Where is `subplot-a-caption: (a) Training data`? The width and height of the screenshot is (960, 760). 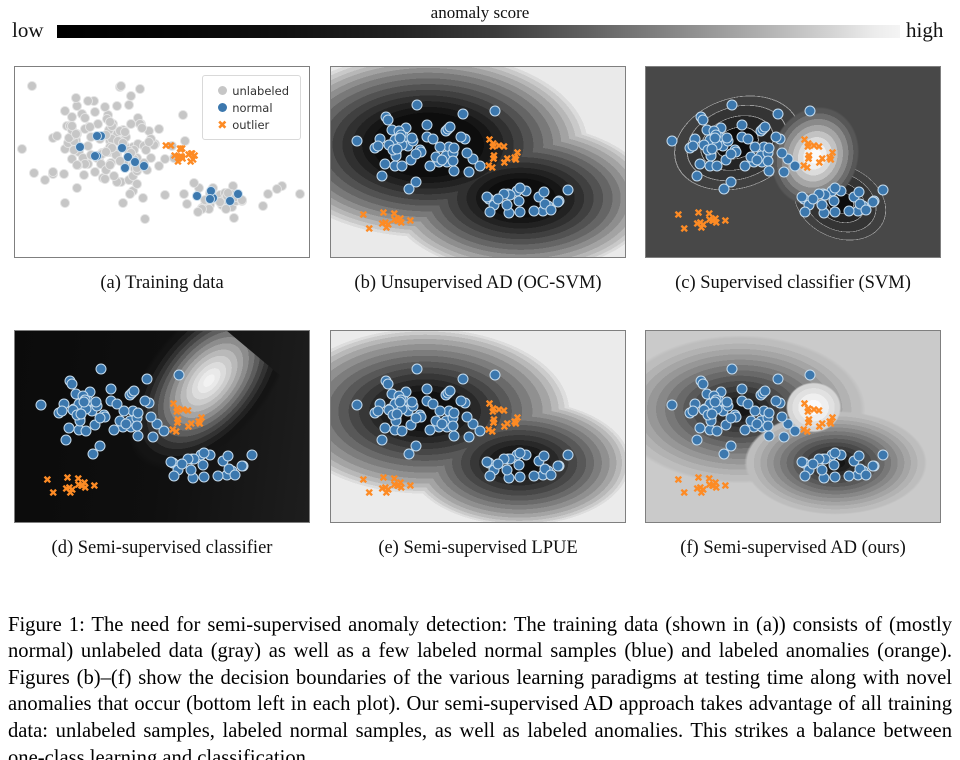 subplot-a-caption: (a) Training data is located at coordinates (162, 283).